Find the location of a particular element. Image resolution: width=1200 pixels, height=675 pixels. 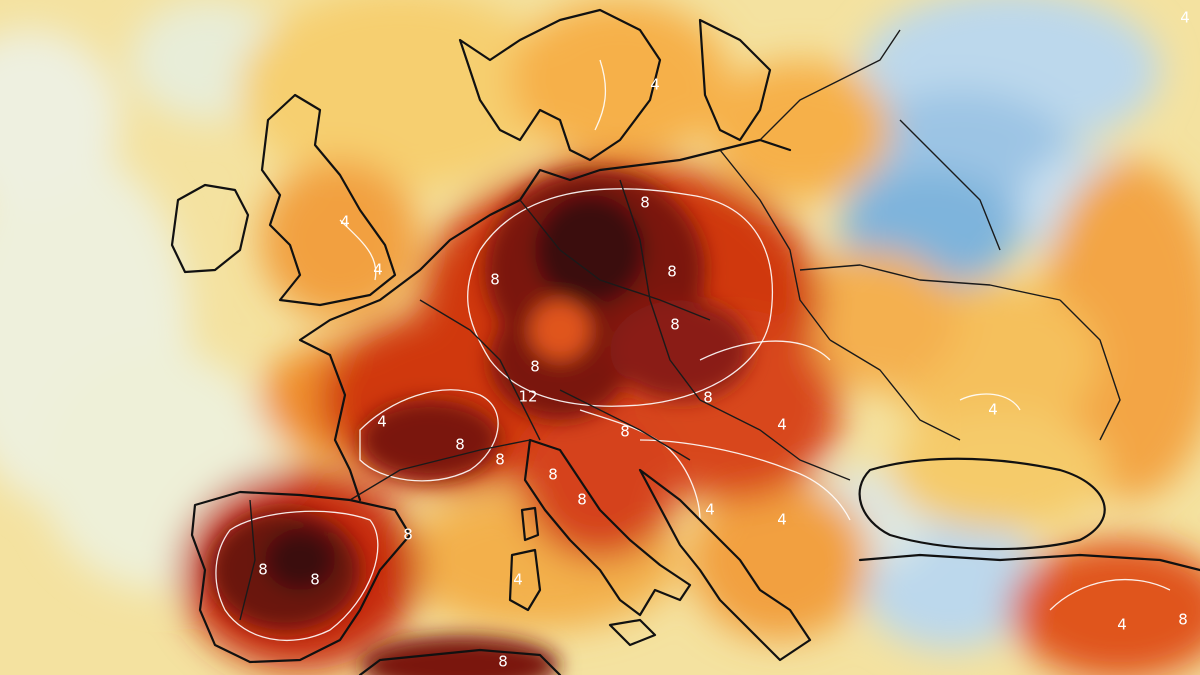

contour-label-italy-8a: 8 is located at coordinates (553, 475).